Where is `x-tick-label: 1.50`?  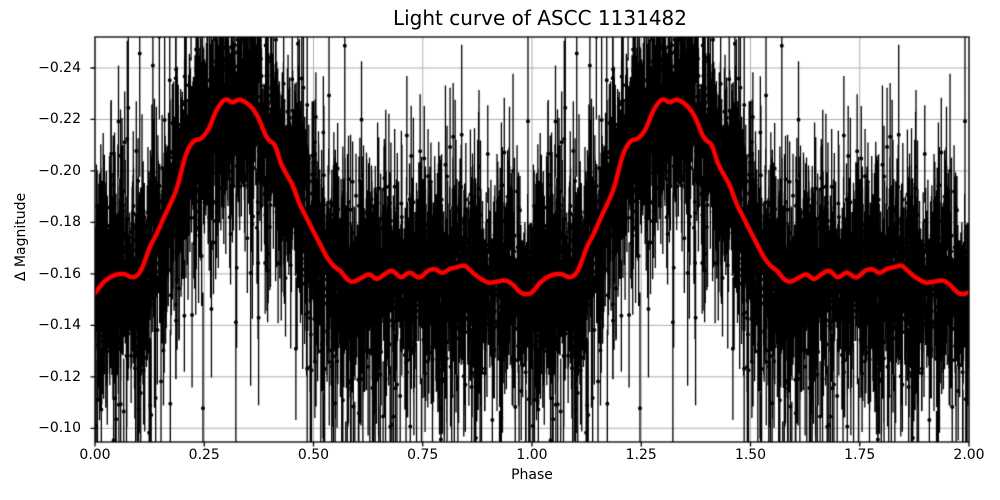
x-tick-label: 1.50 is located at coordinates (750, 455).